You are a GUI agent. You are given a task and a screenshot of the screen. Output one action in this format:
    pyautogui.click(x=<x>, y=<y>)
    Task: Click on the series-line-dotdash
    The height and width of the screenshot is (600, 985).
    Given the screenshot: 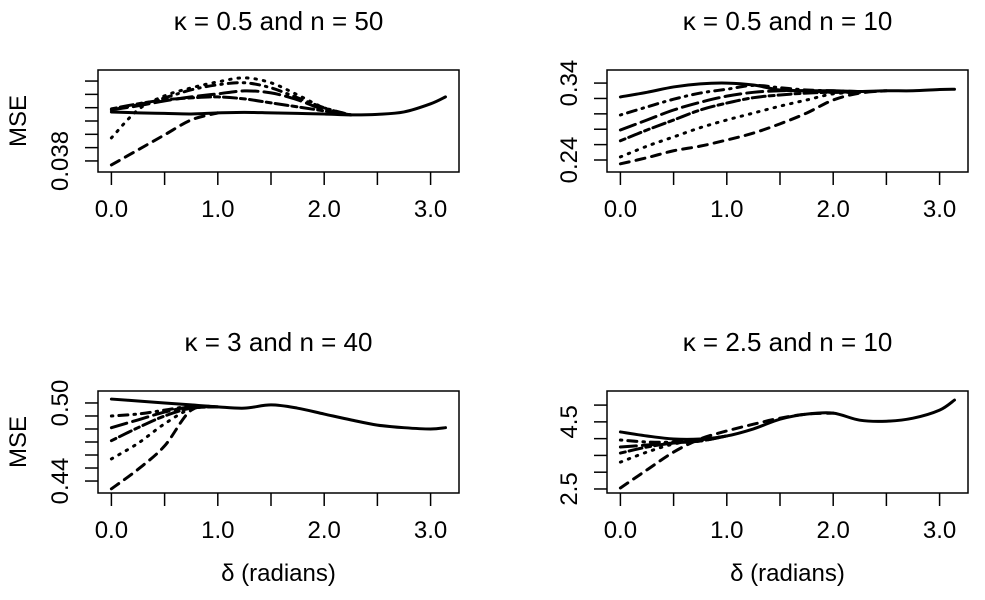 What is the action you would take?
    pyautogui.click(x=231, y=99)
    